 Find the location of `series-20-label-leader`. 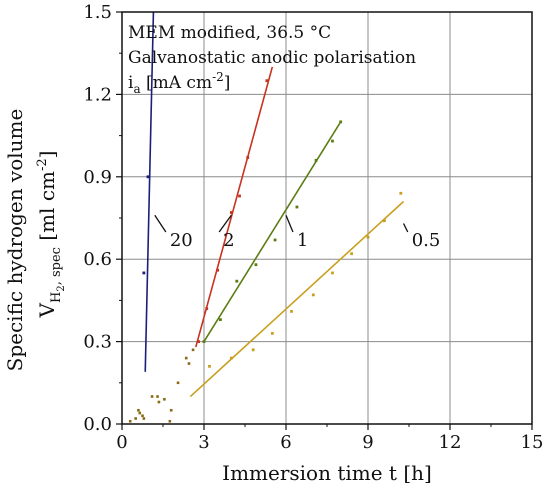

series-20-label-leader is located at coordinates (160, 223).